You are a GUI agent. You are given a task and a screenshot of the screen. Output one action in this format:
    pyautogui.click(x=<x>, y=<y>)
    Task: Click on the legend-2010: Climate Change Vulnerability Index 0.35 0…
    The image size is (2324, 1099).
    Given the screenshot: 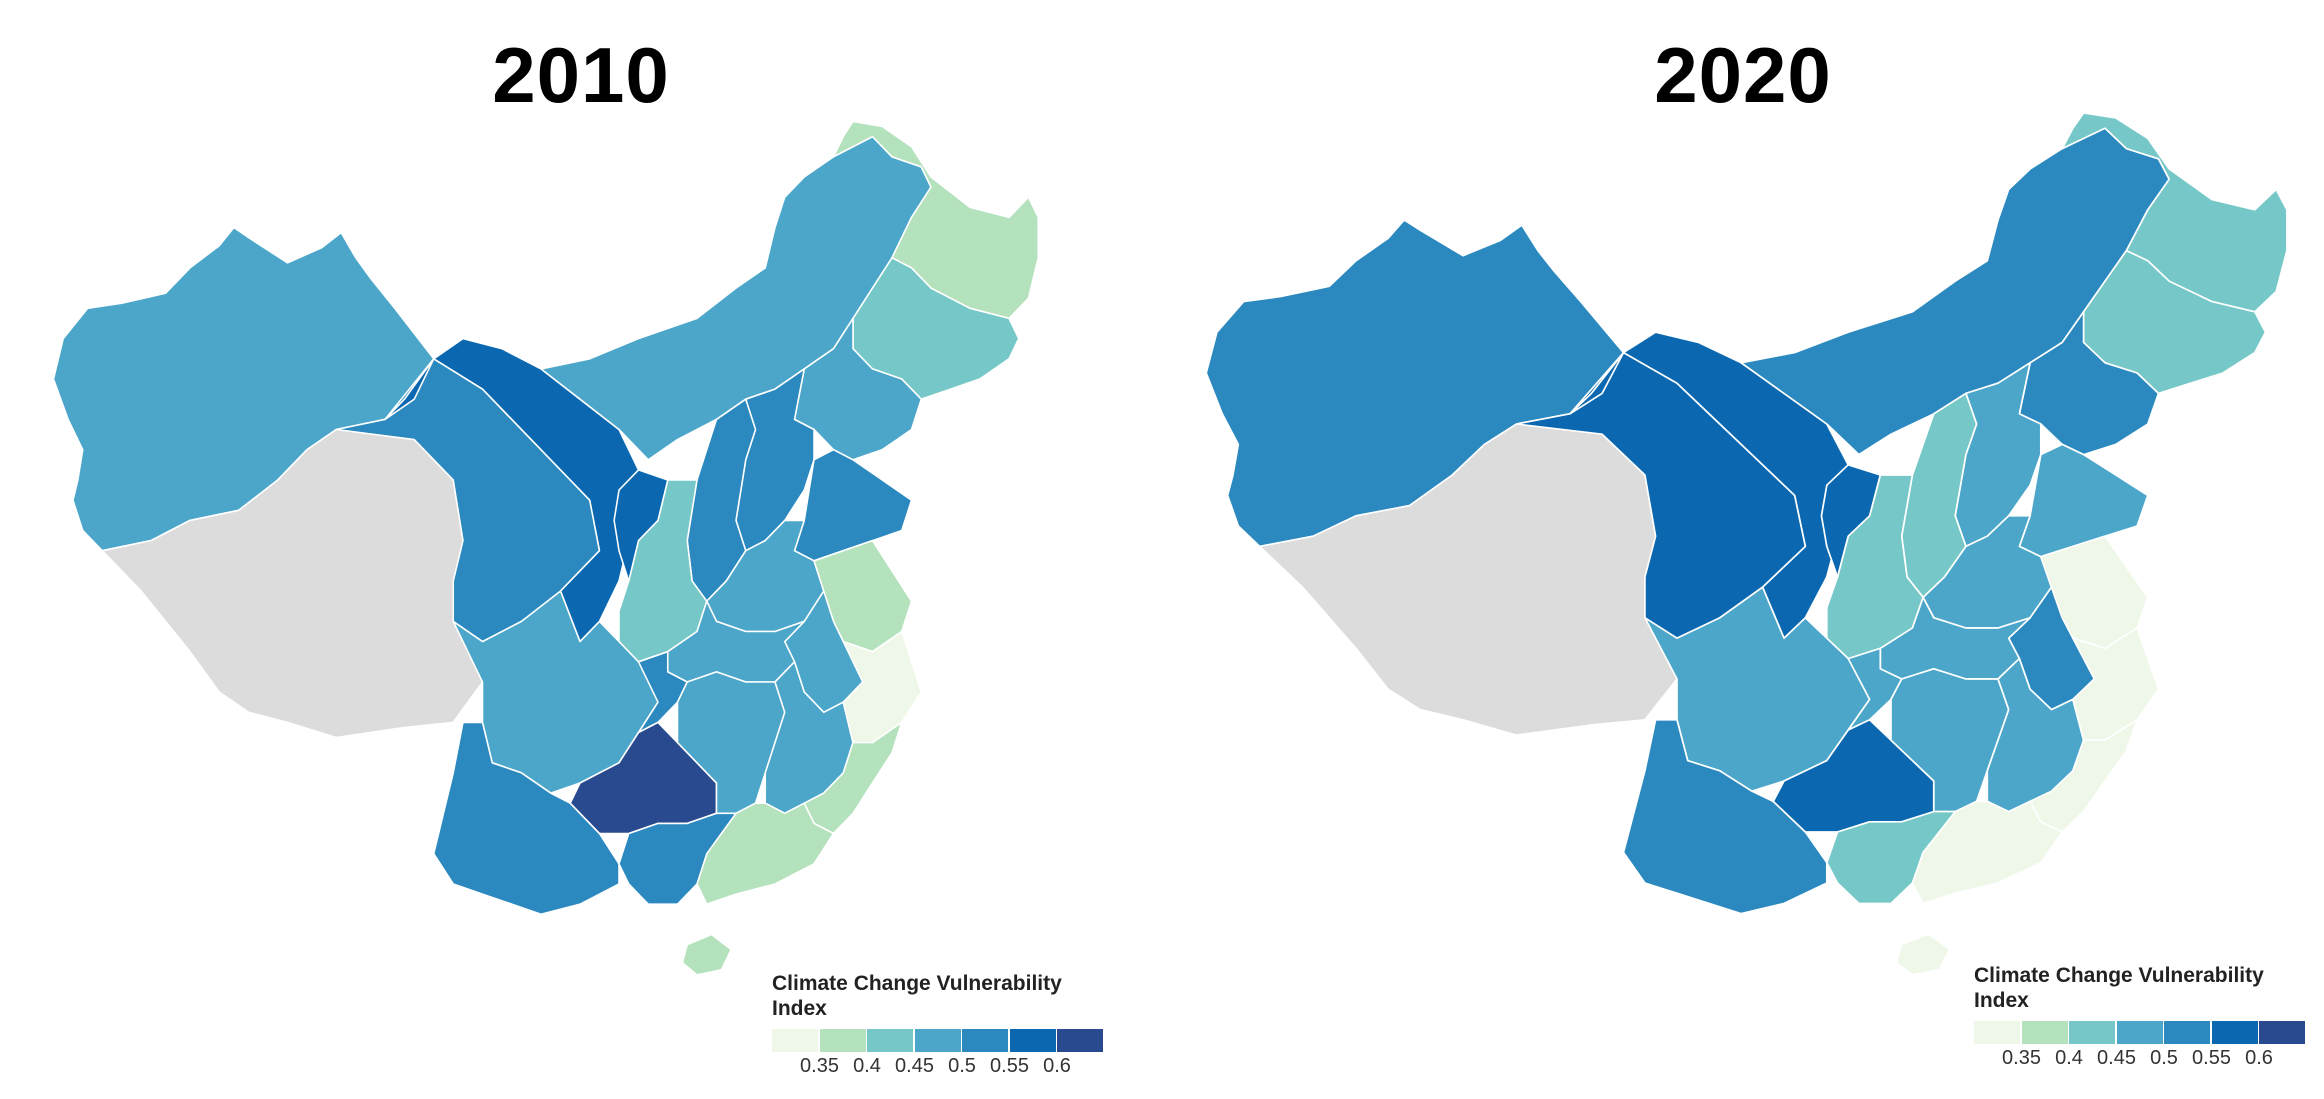 What is the action you would take?
    pyautogui.click(x=938, y=1025)
    